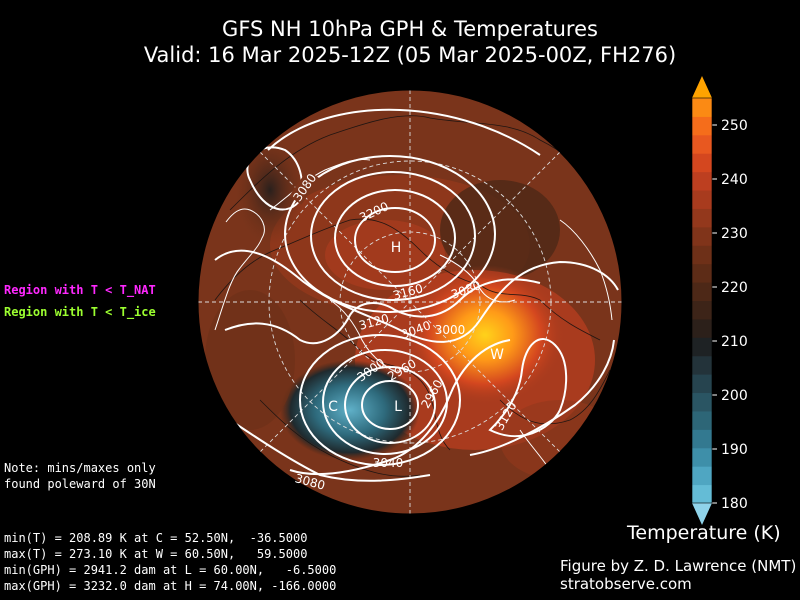  What do you see at coordinates (734, 234) in the screenshot?
I see `colorbar-tick-label: 230` at bounding box center [734, 234].